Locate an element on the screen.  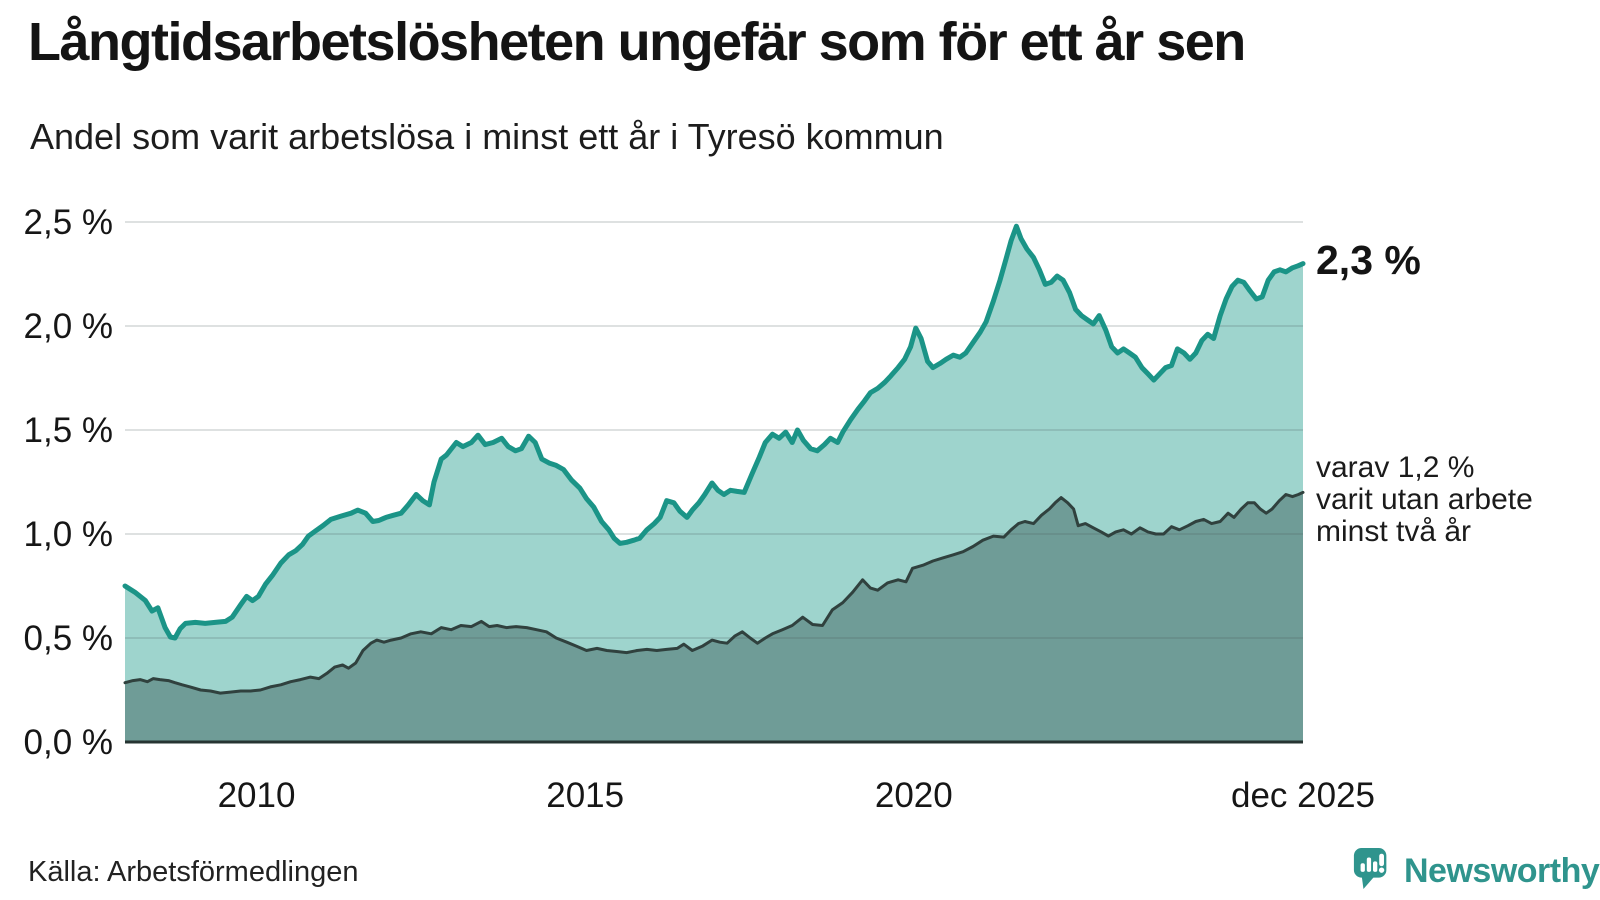
y-tick-label: 0,5 % is located at coordinates (69, 638).